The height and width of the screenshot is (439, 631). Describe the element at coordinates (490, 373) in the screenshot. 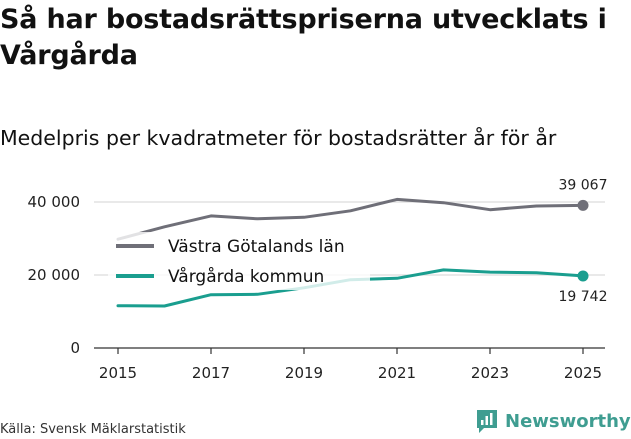

I see `x-tick-label: 2023` at that location.